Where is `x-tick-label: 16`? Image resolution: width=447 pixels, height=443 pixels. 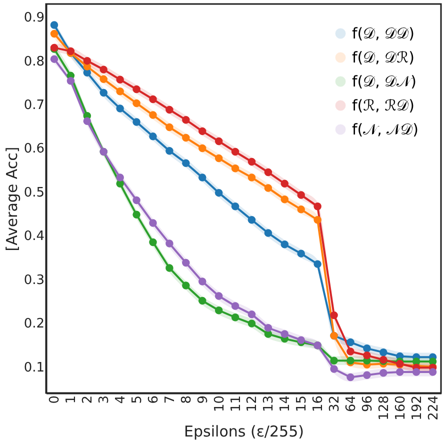 x-tick-label: 16 is located at coordinates (318, 404).